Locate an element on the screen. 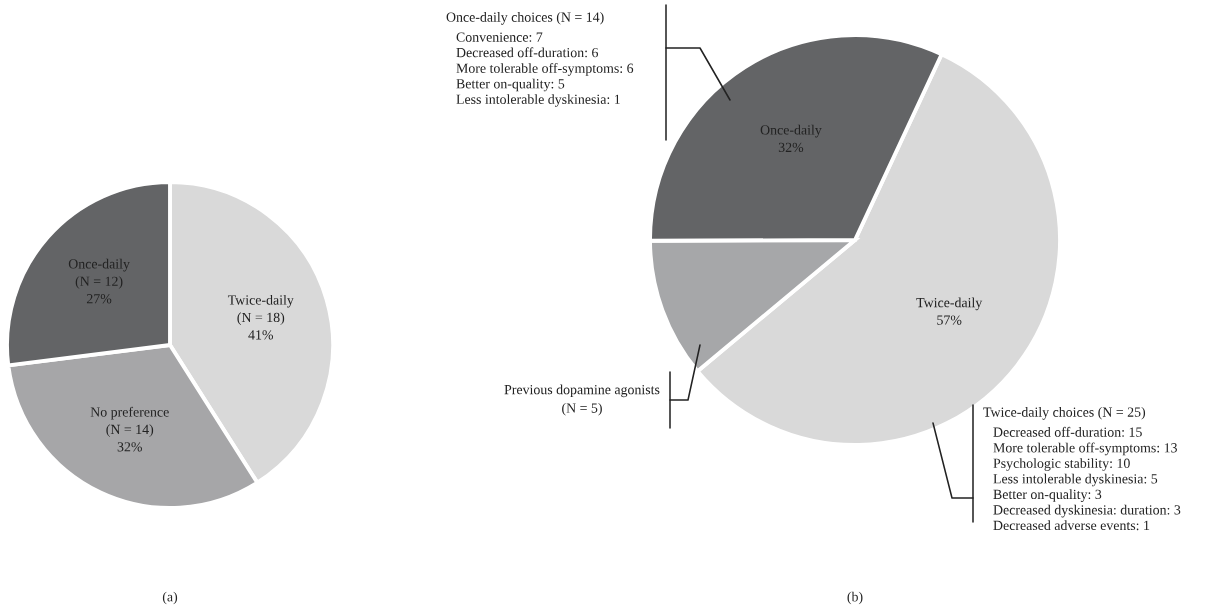  data-label: 57% is located at coordinates (949, 320).